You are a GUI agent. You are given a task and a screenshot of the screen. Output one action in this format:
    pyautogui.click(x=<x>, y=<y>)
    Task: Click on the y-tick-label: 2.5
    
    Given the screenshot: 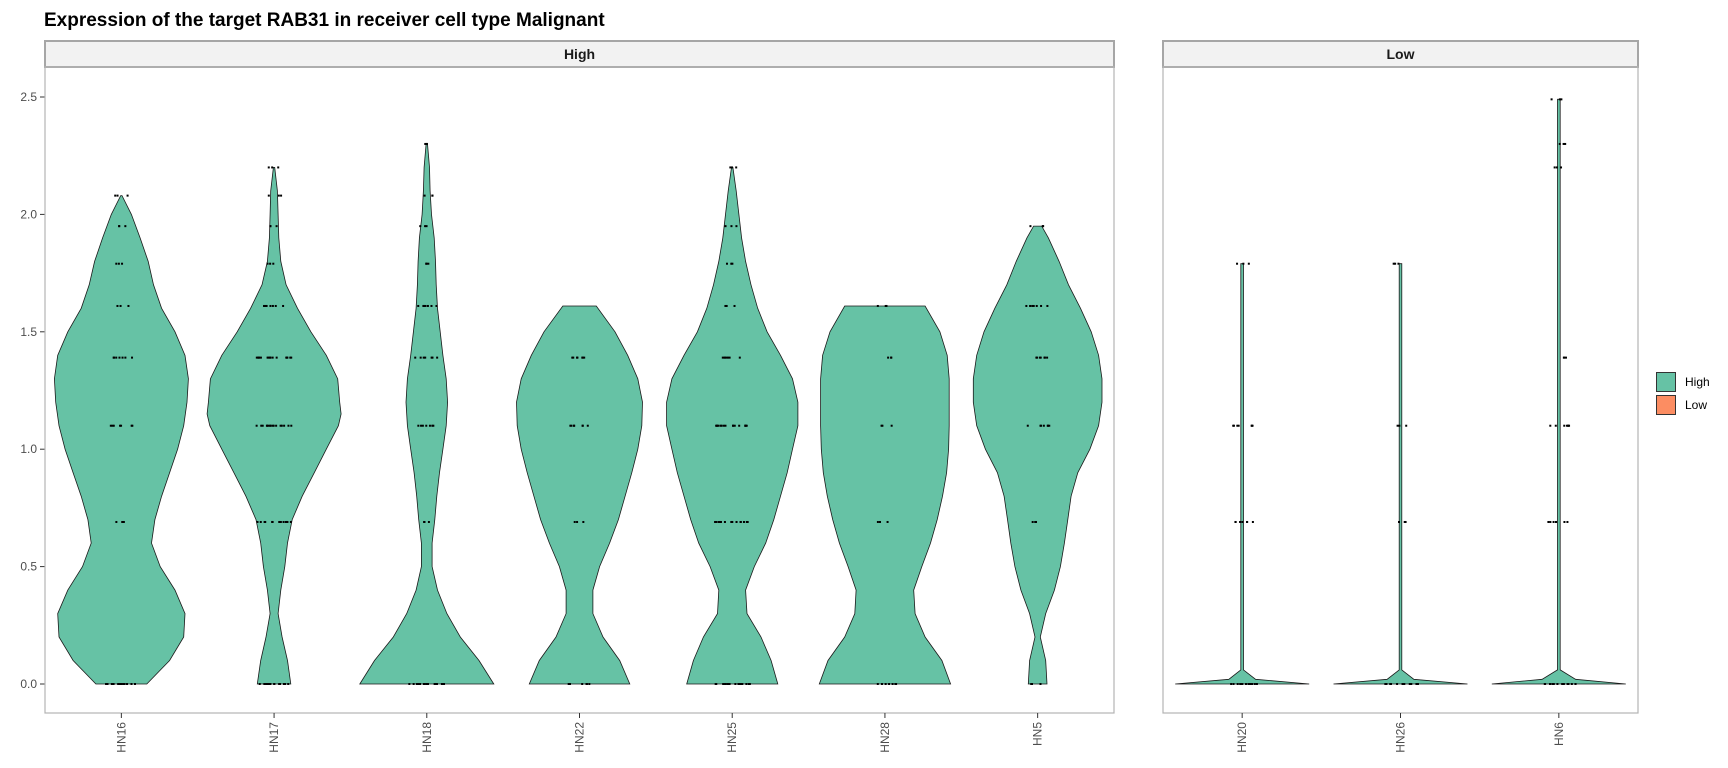 What is the action you would take?
    pyautogui.click(x=28, y=97)
    